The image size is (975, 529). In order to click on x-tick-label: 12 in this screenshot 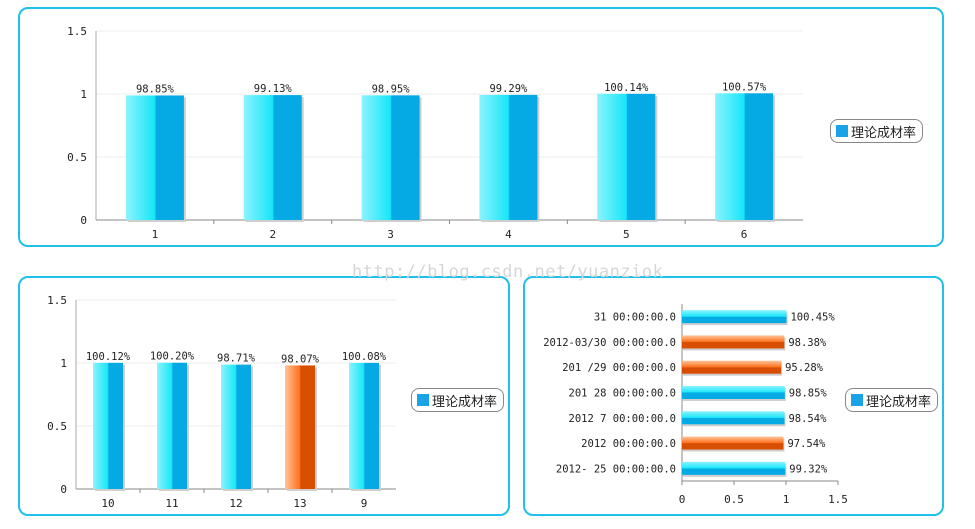, I will do `click(235, 503)`.